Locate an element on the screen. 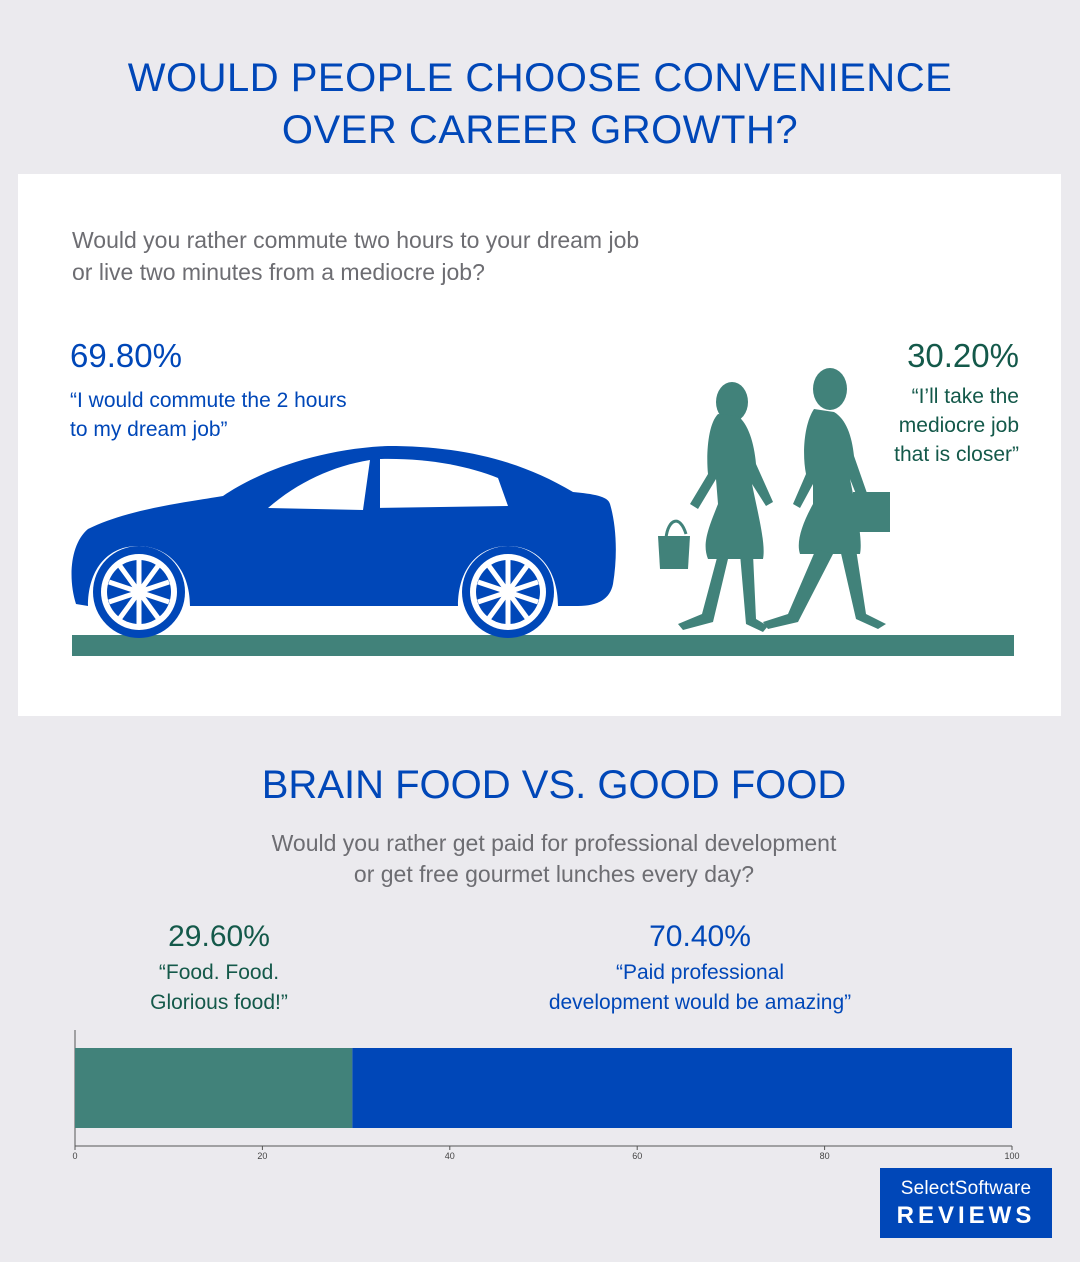 The height and width of the screenshot is (1262, 1080). quote-line-2: development would be amazing” is located at coordinates (700, 1002).